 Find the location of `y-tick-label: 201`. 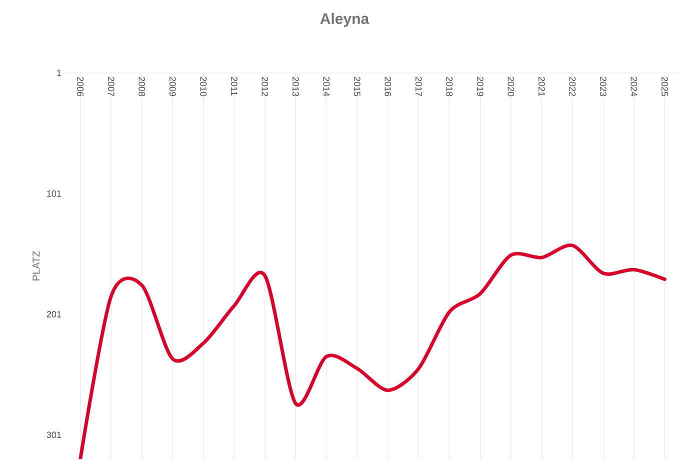

y-tick-label: 201 is located at coordinates (54, 314).